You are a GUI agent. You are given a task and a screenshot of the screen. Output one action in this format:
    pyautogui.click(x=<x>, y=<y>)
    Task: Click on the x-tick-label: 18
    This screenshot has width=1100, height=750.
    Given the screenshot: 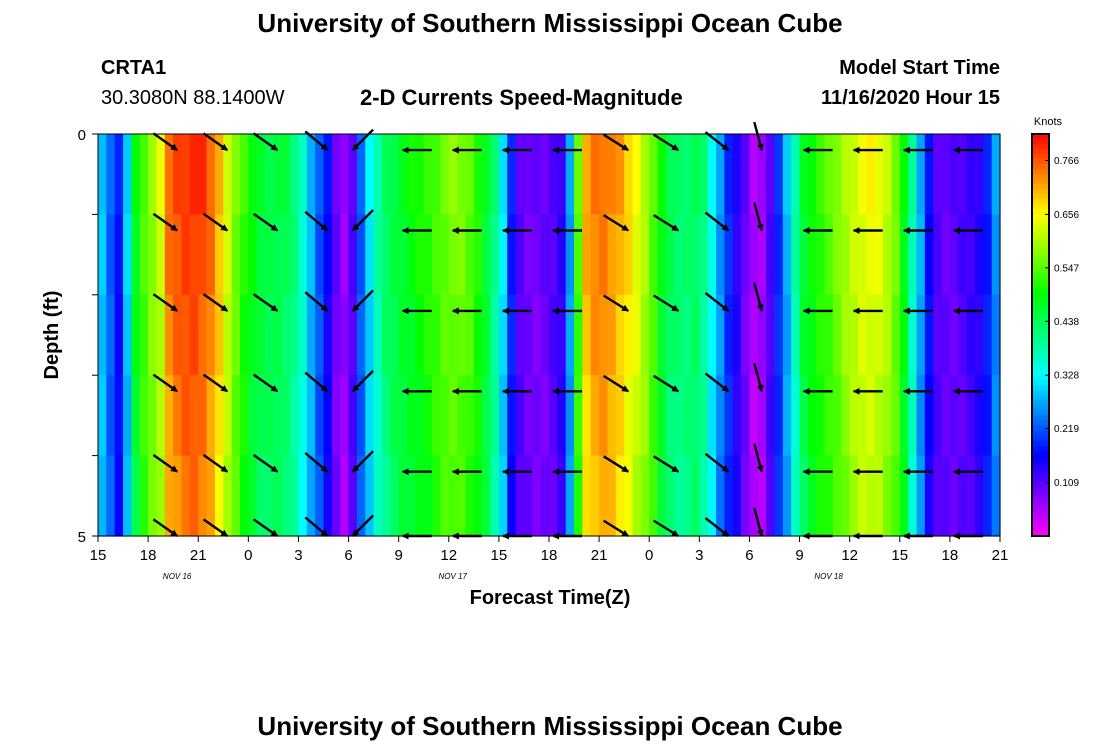 What is the action you would take?
    pyautogui.click(x=549, y=555)
    